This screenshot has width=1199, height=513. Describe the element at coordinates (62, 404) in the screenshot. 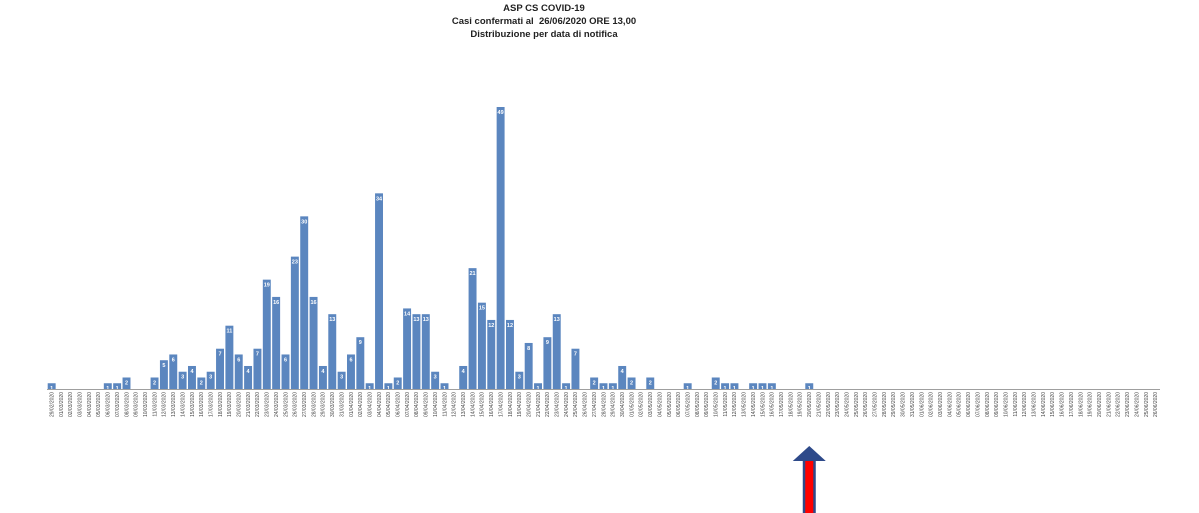

I see `x-tick-label: 01/03/2020` at that location.